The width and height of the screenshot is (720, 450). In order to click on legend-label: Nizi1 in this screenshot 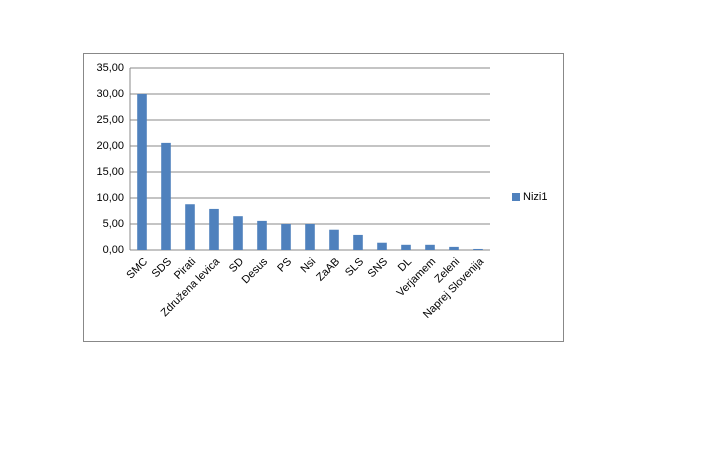, I will do `click(535, 197)`.